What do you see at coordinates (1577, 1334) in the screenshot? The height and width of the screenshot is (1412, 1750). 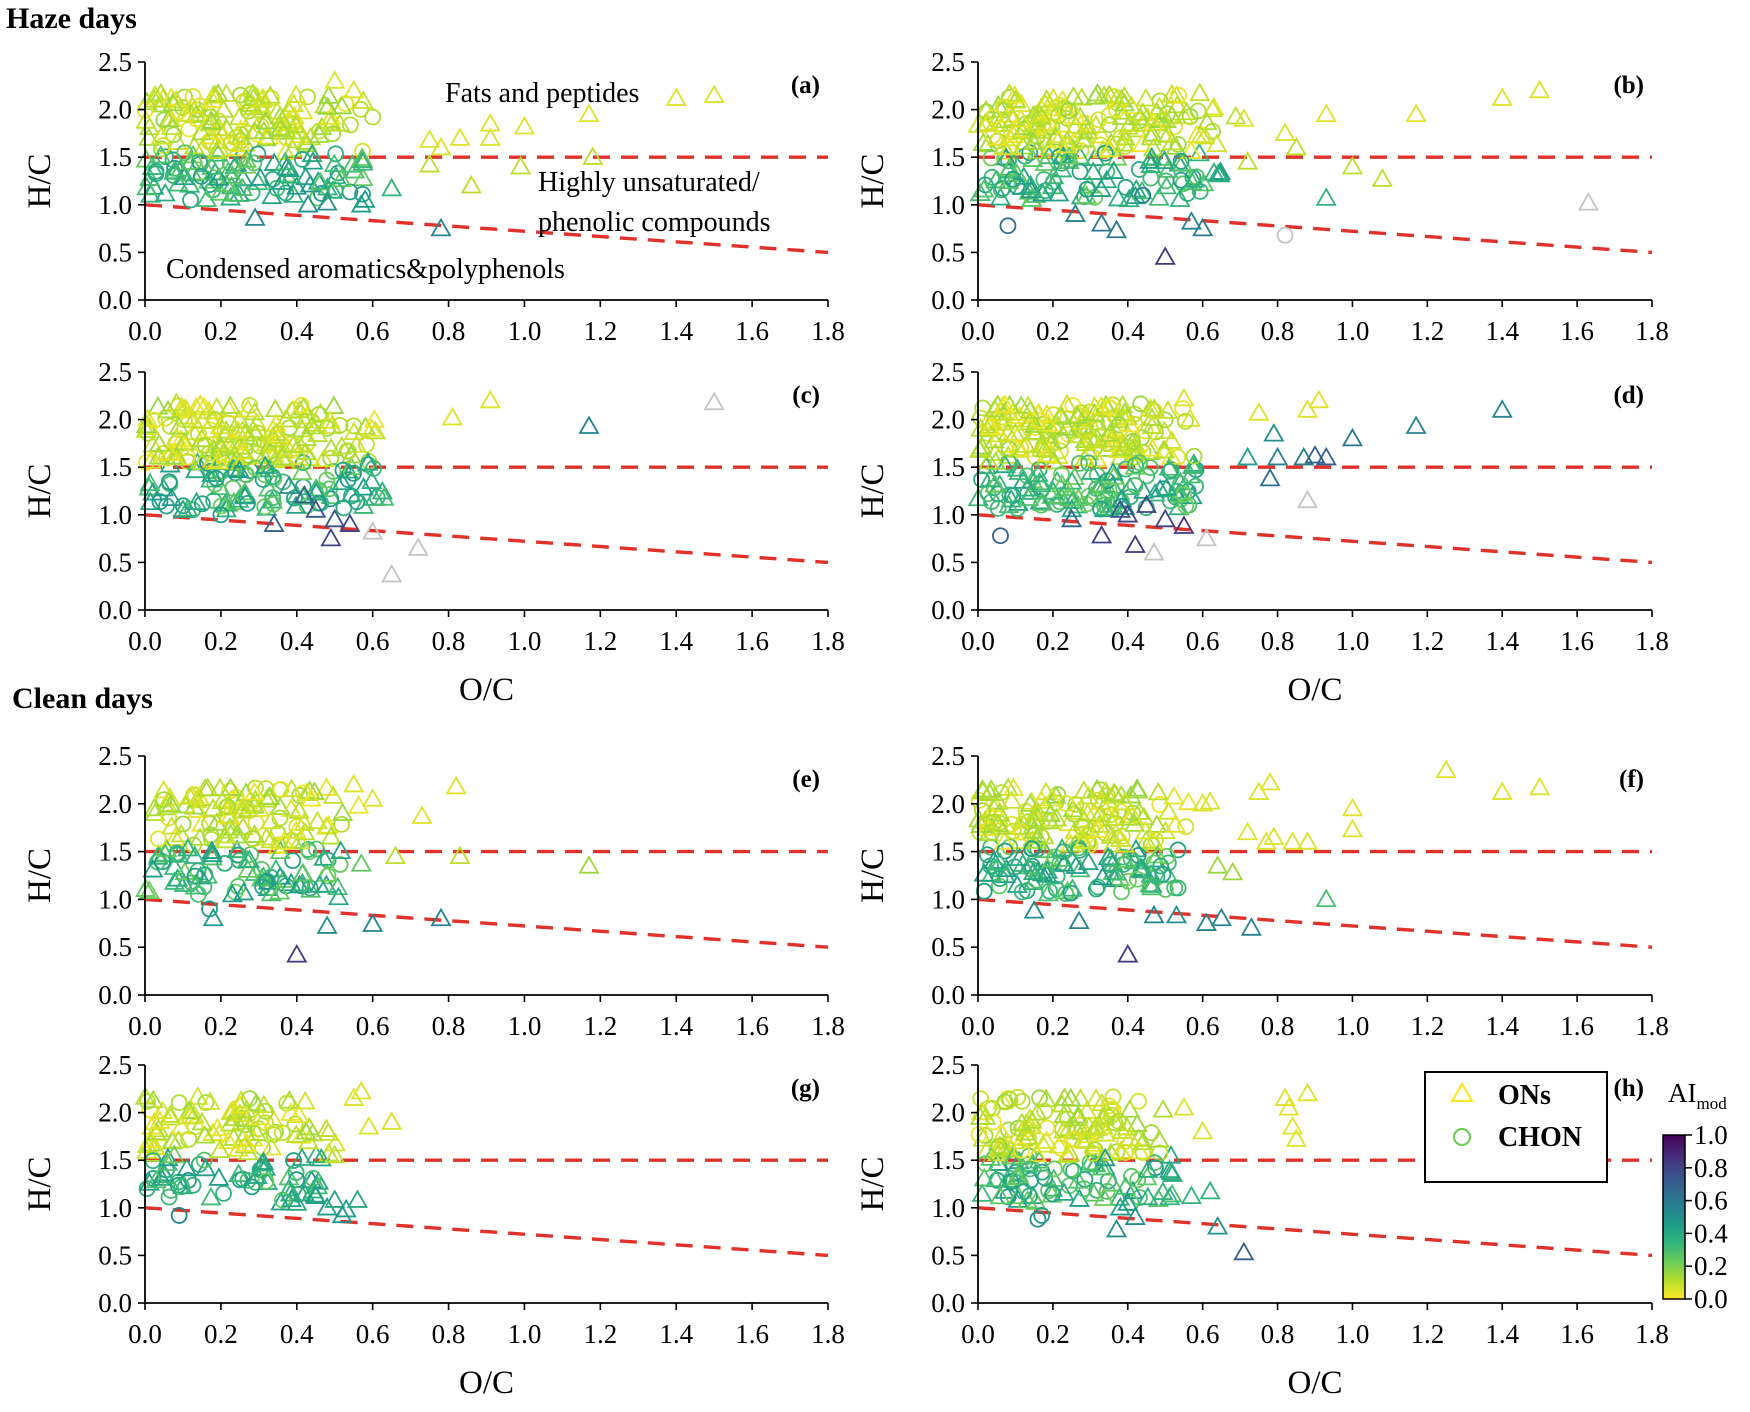 I see `x-tick-label: 1.6` at bounding box center [1577, 1334].